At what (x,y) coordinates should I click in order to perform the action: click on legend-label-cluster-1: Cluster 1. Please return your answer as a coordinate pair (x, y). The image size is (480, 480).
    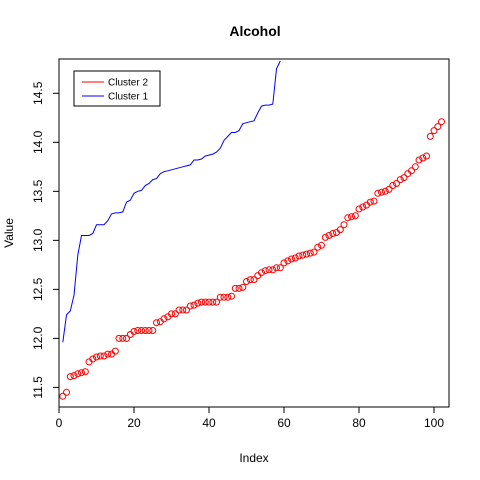
    Looking at the image, I should click on (128, 97).